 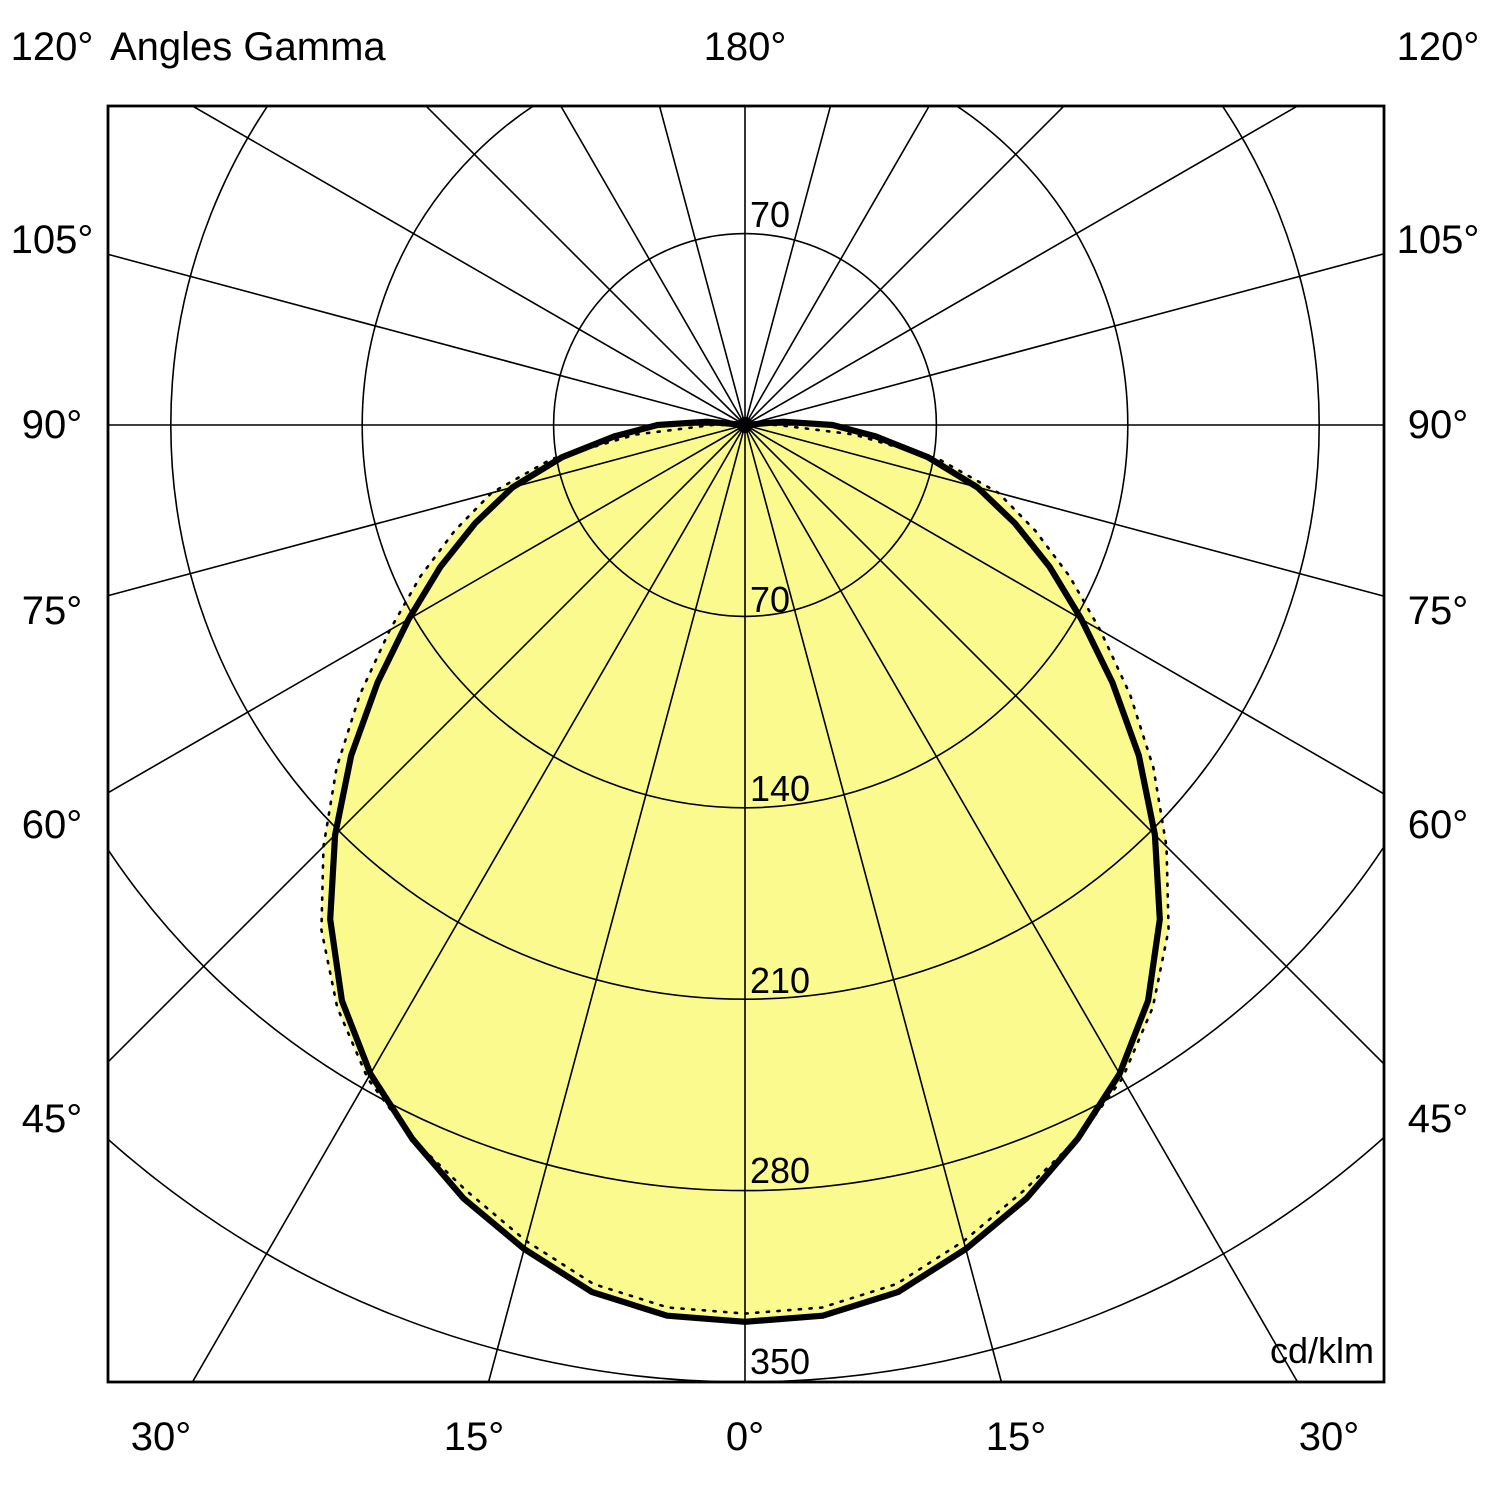 I want to click on gamma-label-bottom-30-right: 30°, so click(x=1329, y=1437).